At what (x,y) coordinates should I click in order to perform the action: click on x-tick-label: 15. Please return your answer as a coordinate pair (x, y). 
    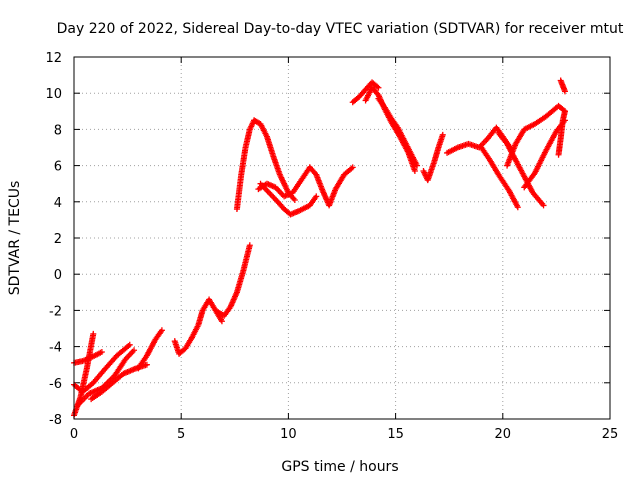
    Looking at the image, I should click on (395, 434).